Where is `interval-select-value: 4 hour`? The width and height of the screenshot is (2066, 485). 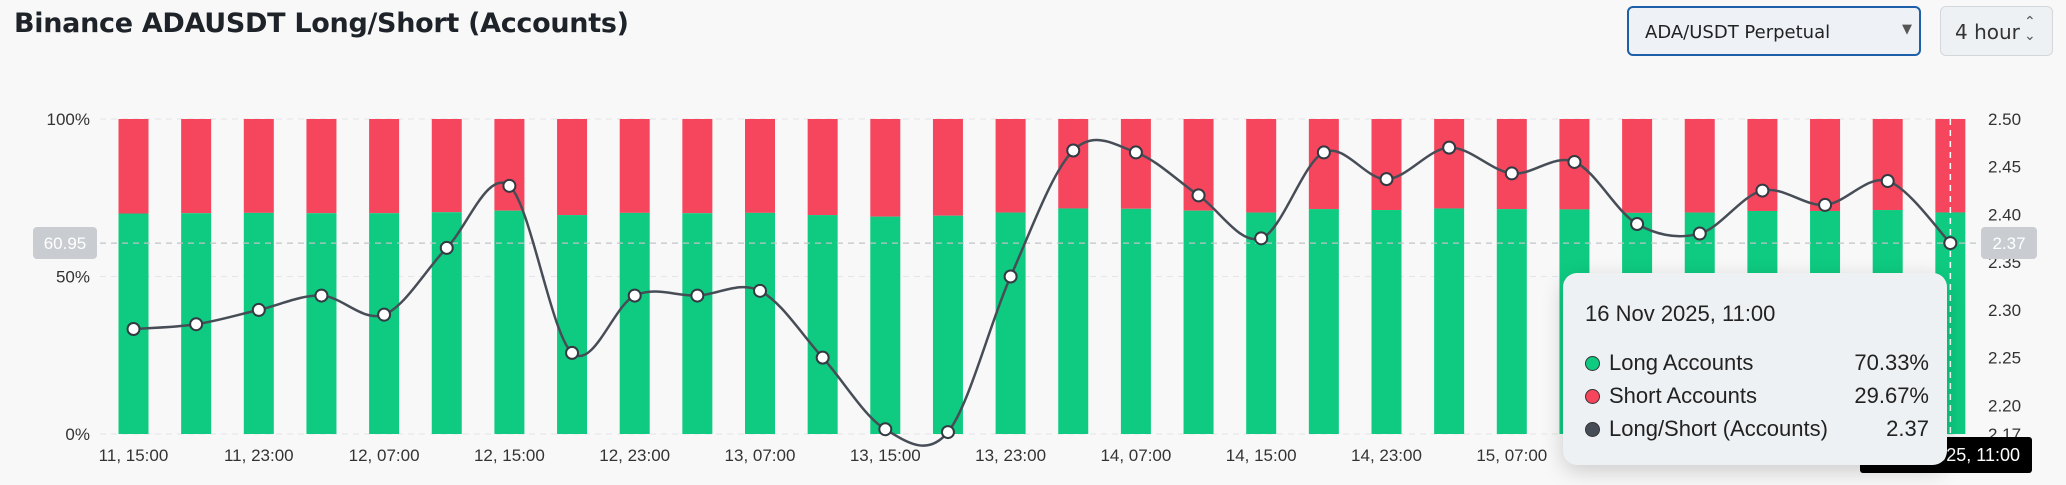 interval-select-value: 4 hour is located at coordinates (1987, 32).